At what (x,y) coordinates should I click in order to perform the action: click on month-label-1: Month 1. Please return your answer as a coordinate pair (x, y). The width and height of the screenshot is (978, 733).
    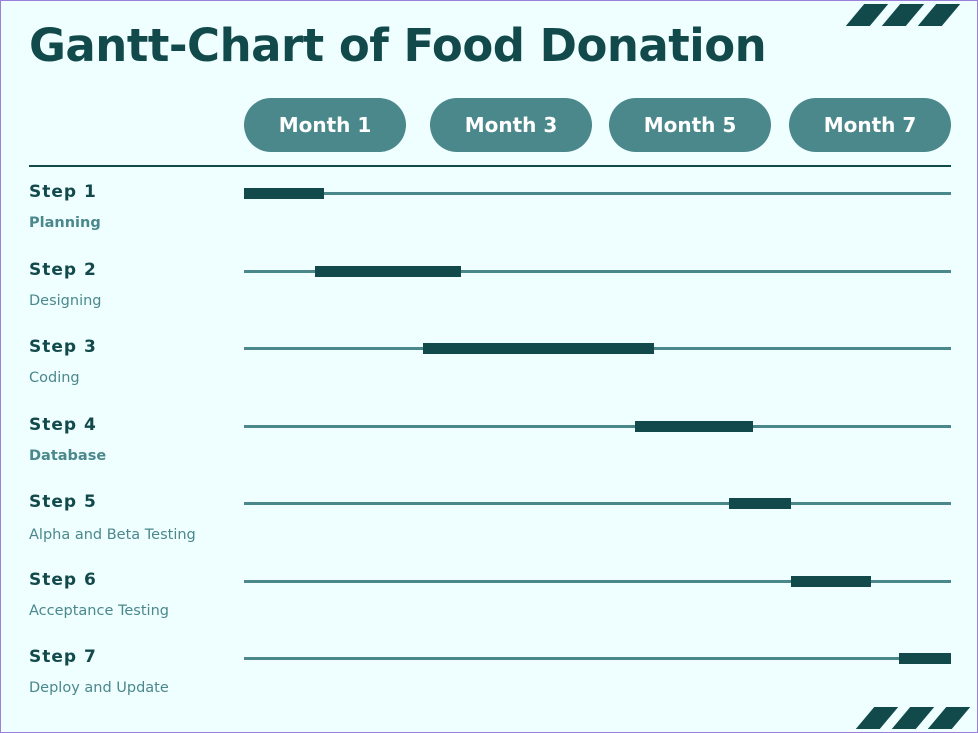
    Looking at the image, I should click on (325, 125).